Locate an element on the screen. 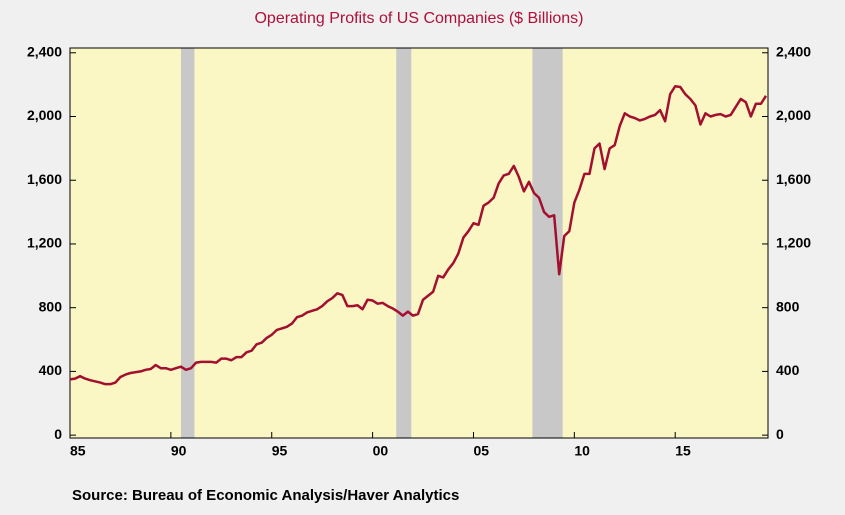 The height and width of the screenshot is (515, 845). x-tick-label: 05 is located at coordinates (481, 451).